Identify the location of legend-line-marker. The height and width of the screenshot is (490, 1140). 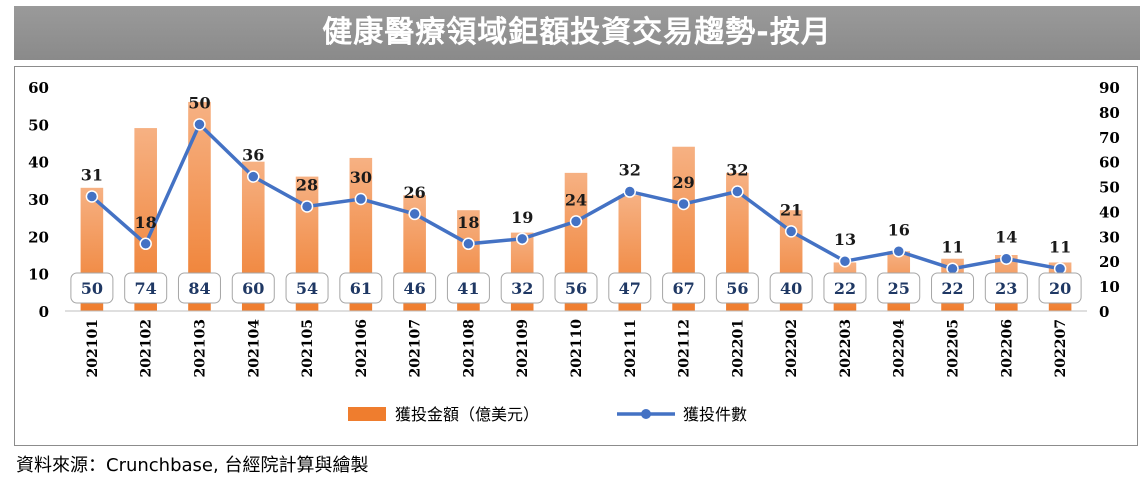
(646, 414).